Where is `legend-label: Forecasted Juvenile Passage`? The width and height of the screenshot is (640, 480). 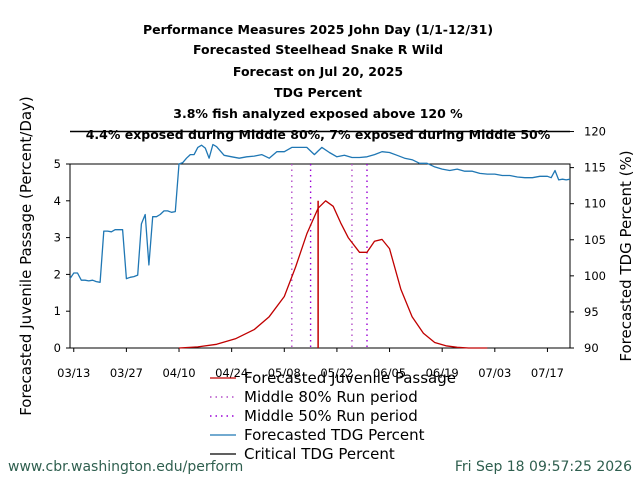
legend-label: Forecasted Juvenile Passage is located at coordinates (350, 378).